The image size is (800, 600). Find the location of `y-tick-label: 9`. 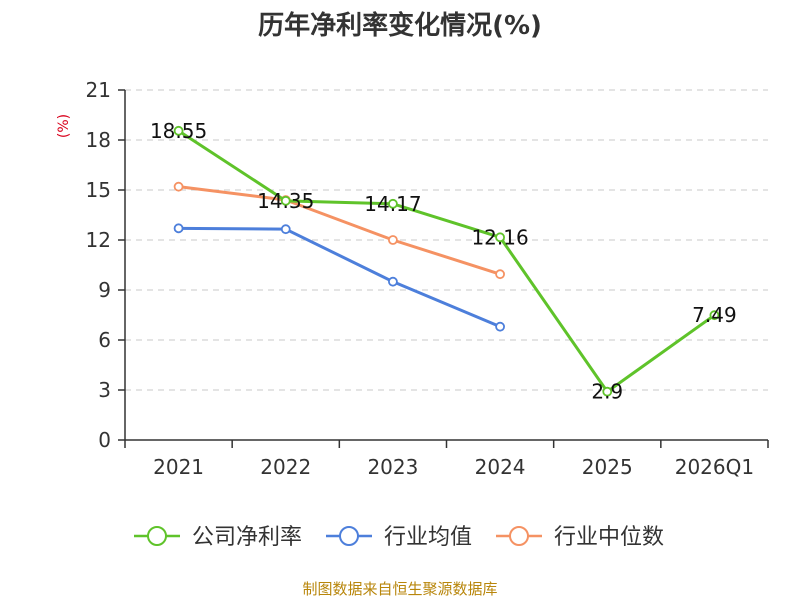

y-tick-label: 9 is located at coordinates (104, 290).